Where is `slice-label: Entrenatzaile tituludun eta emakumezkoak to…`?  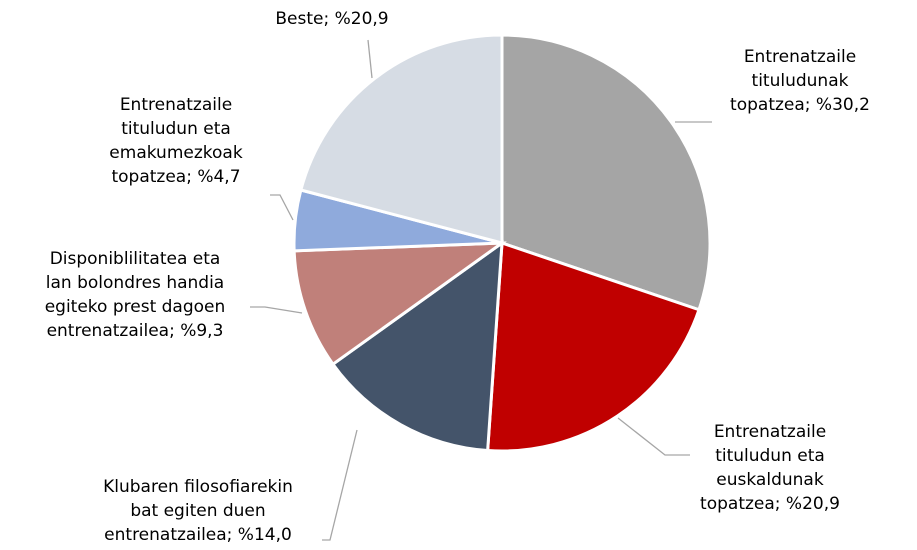 slice-label: Entrenatzaile tituludun eta emakumezkoak to… is located at coordinates (176, 141).